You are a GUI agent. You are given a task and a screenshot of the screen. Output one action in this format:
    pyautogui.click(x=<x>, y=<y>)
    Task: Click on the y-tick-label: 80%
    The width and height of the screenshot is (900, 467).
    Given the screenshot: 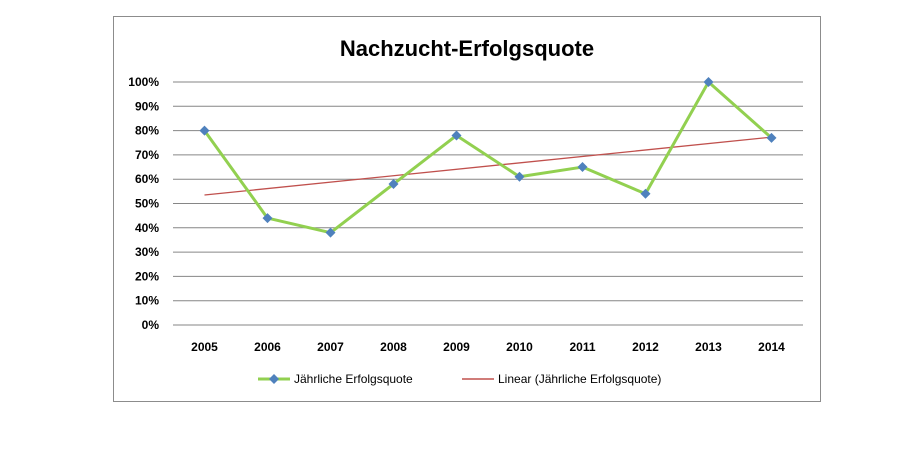 What is the action you would take?
    pyautogui.click(x=147, y=131)
    